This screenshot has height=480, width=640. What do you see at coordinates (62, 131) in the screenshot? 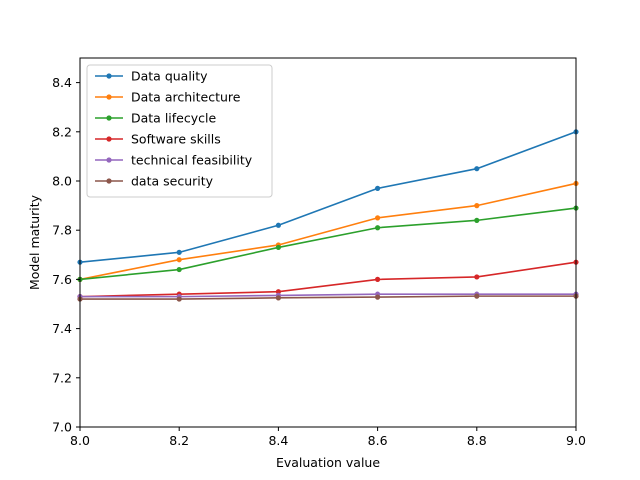
I see `y-tick-label: 8.2` at bounding box center [62, 131].